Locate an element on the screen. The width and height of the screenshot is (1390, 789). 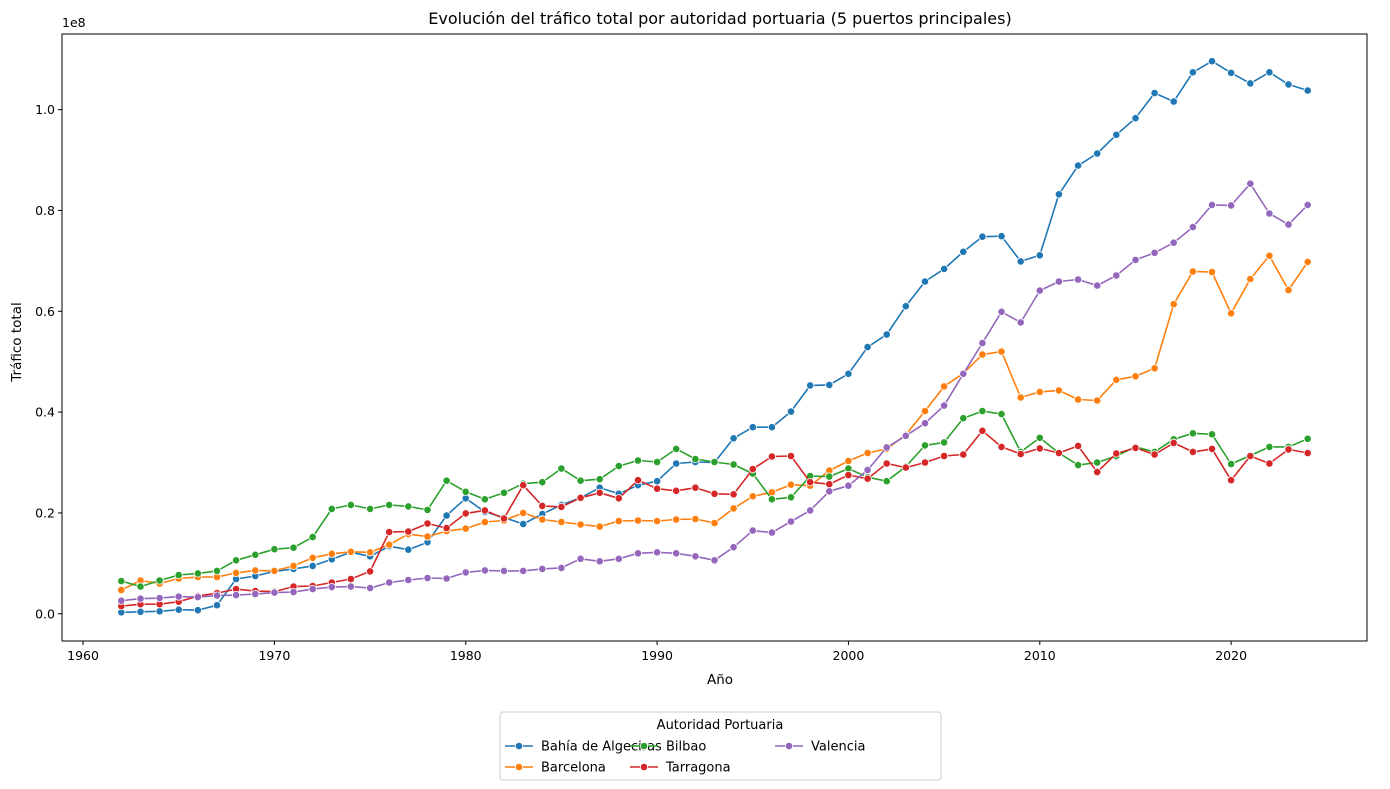
y-axis: 0.0 0.2 0.4 0.6 0.8 1.0 is located at coordinates (48, 361).